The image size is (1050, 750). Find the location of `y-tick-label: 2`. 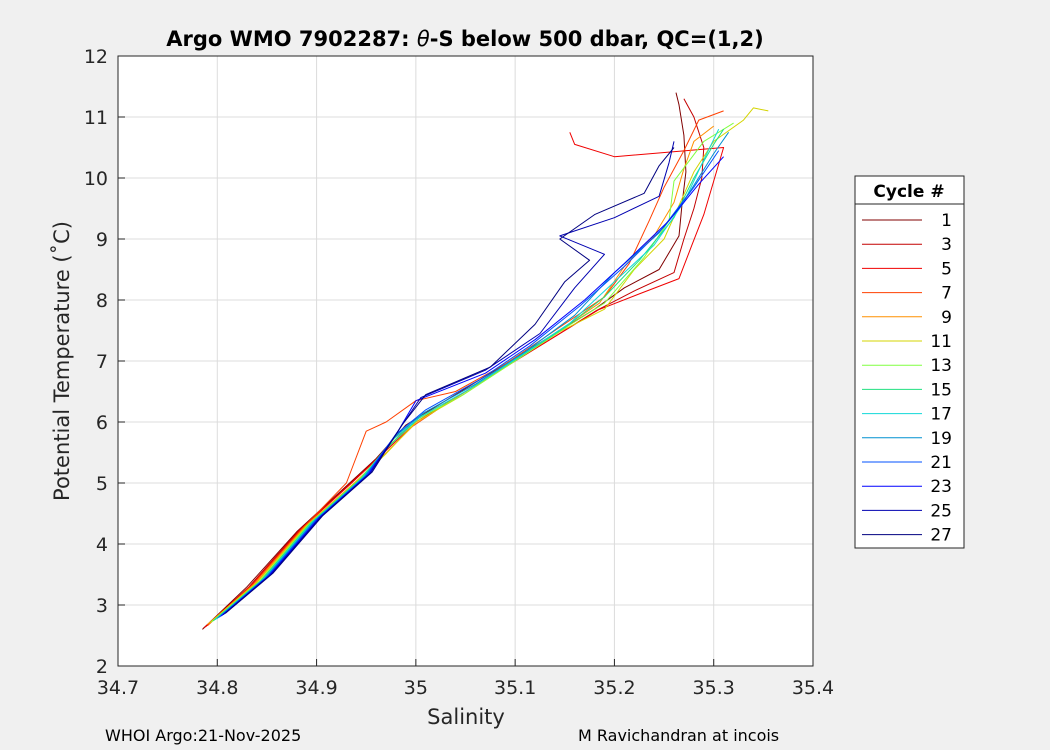

y-tick-label: 2 is located at coordinates (102, 667).